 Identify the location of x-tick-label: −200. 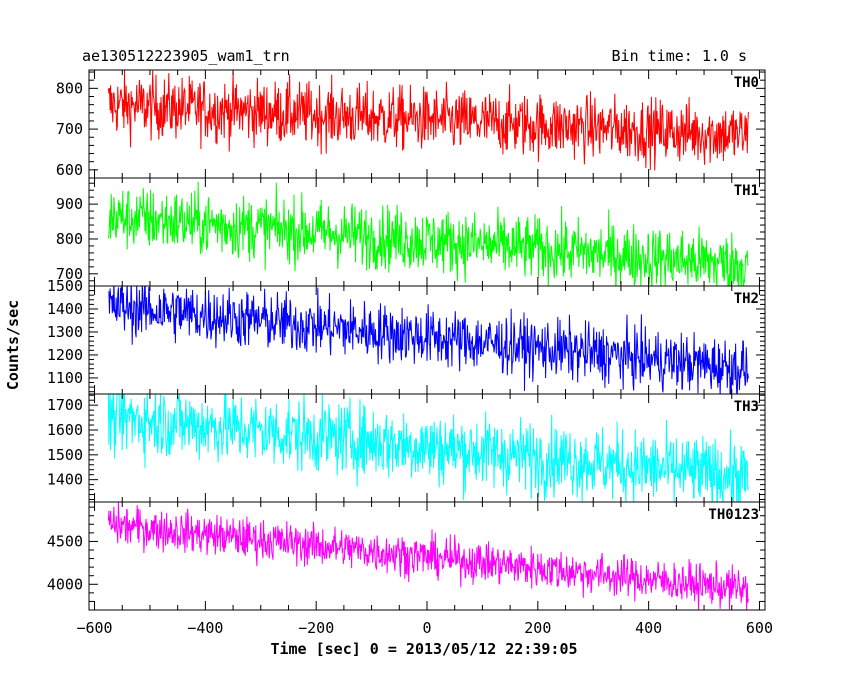
(316, 628).